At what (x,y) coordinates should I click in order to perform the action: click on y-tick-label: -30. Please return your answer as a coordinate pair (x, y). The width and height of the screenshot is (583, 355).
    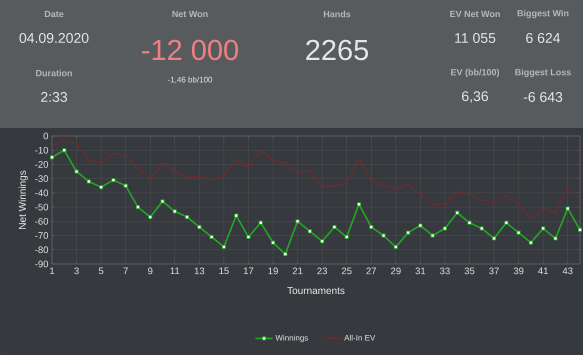
    Looking at the image, I should click on (41, 178).